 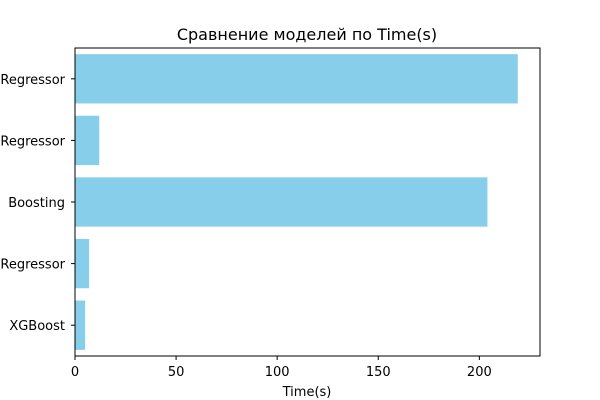 I want to click on x-tick-label-3: 150, so click(x=378, y=372).